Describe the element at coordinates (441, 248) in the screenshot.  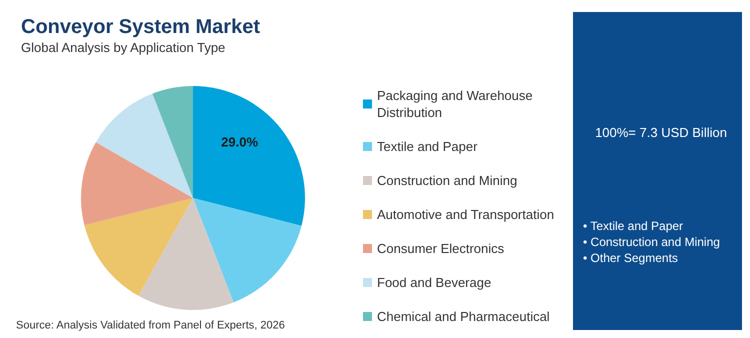
I see `legend-label: Consumer Electronics` at that location.